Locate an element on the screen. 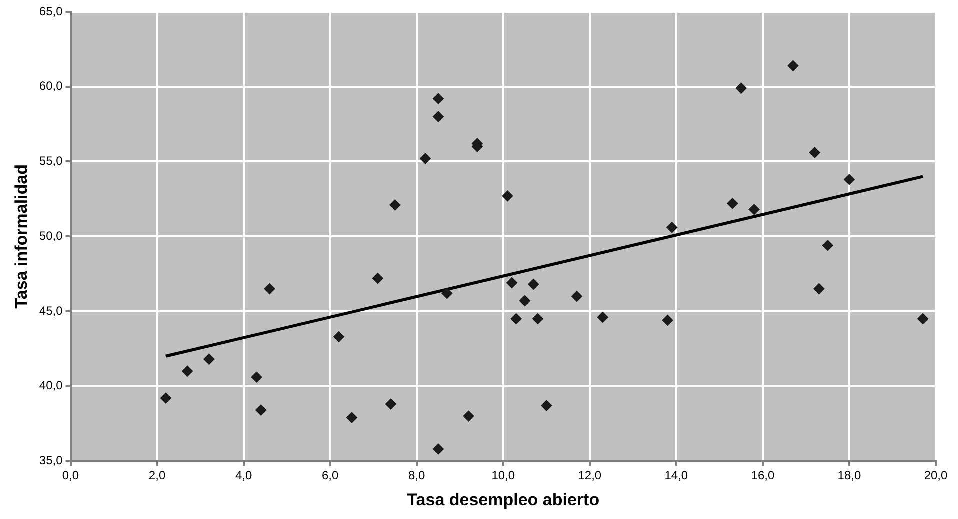 The width and height of the screenshot is (958, 519). x-tick-label: 2,0 is located at coordinates (157, 475).